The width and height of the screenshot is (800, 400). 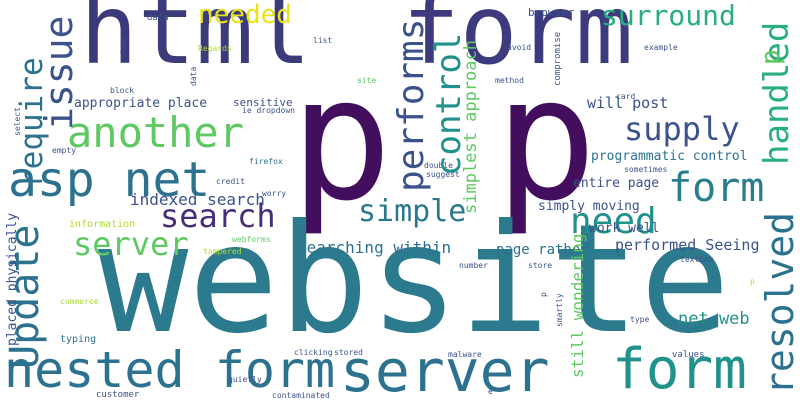 I want to click on word: information, so click(x=102, y=224).